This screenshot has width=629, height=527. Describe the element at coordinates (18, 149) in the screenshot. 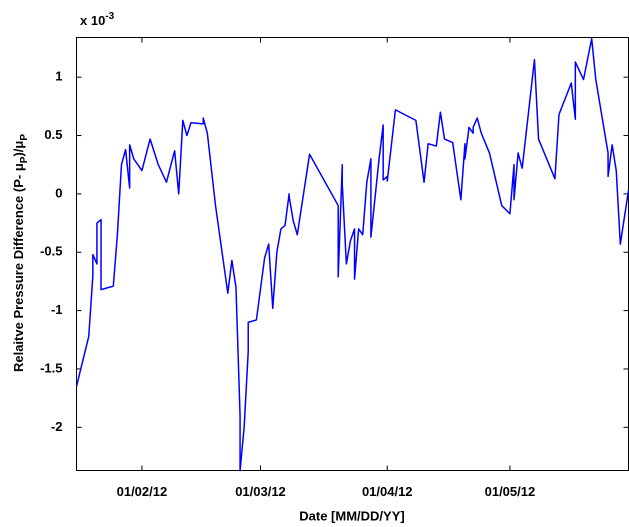

I see `y-label-part: )/μ` at that location.